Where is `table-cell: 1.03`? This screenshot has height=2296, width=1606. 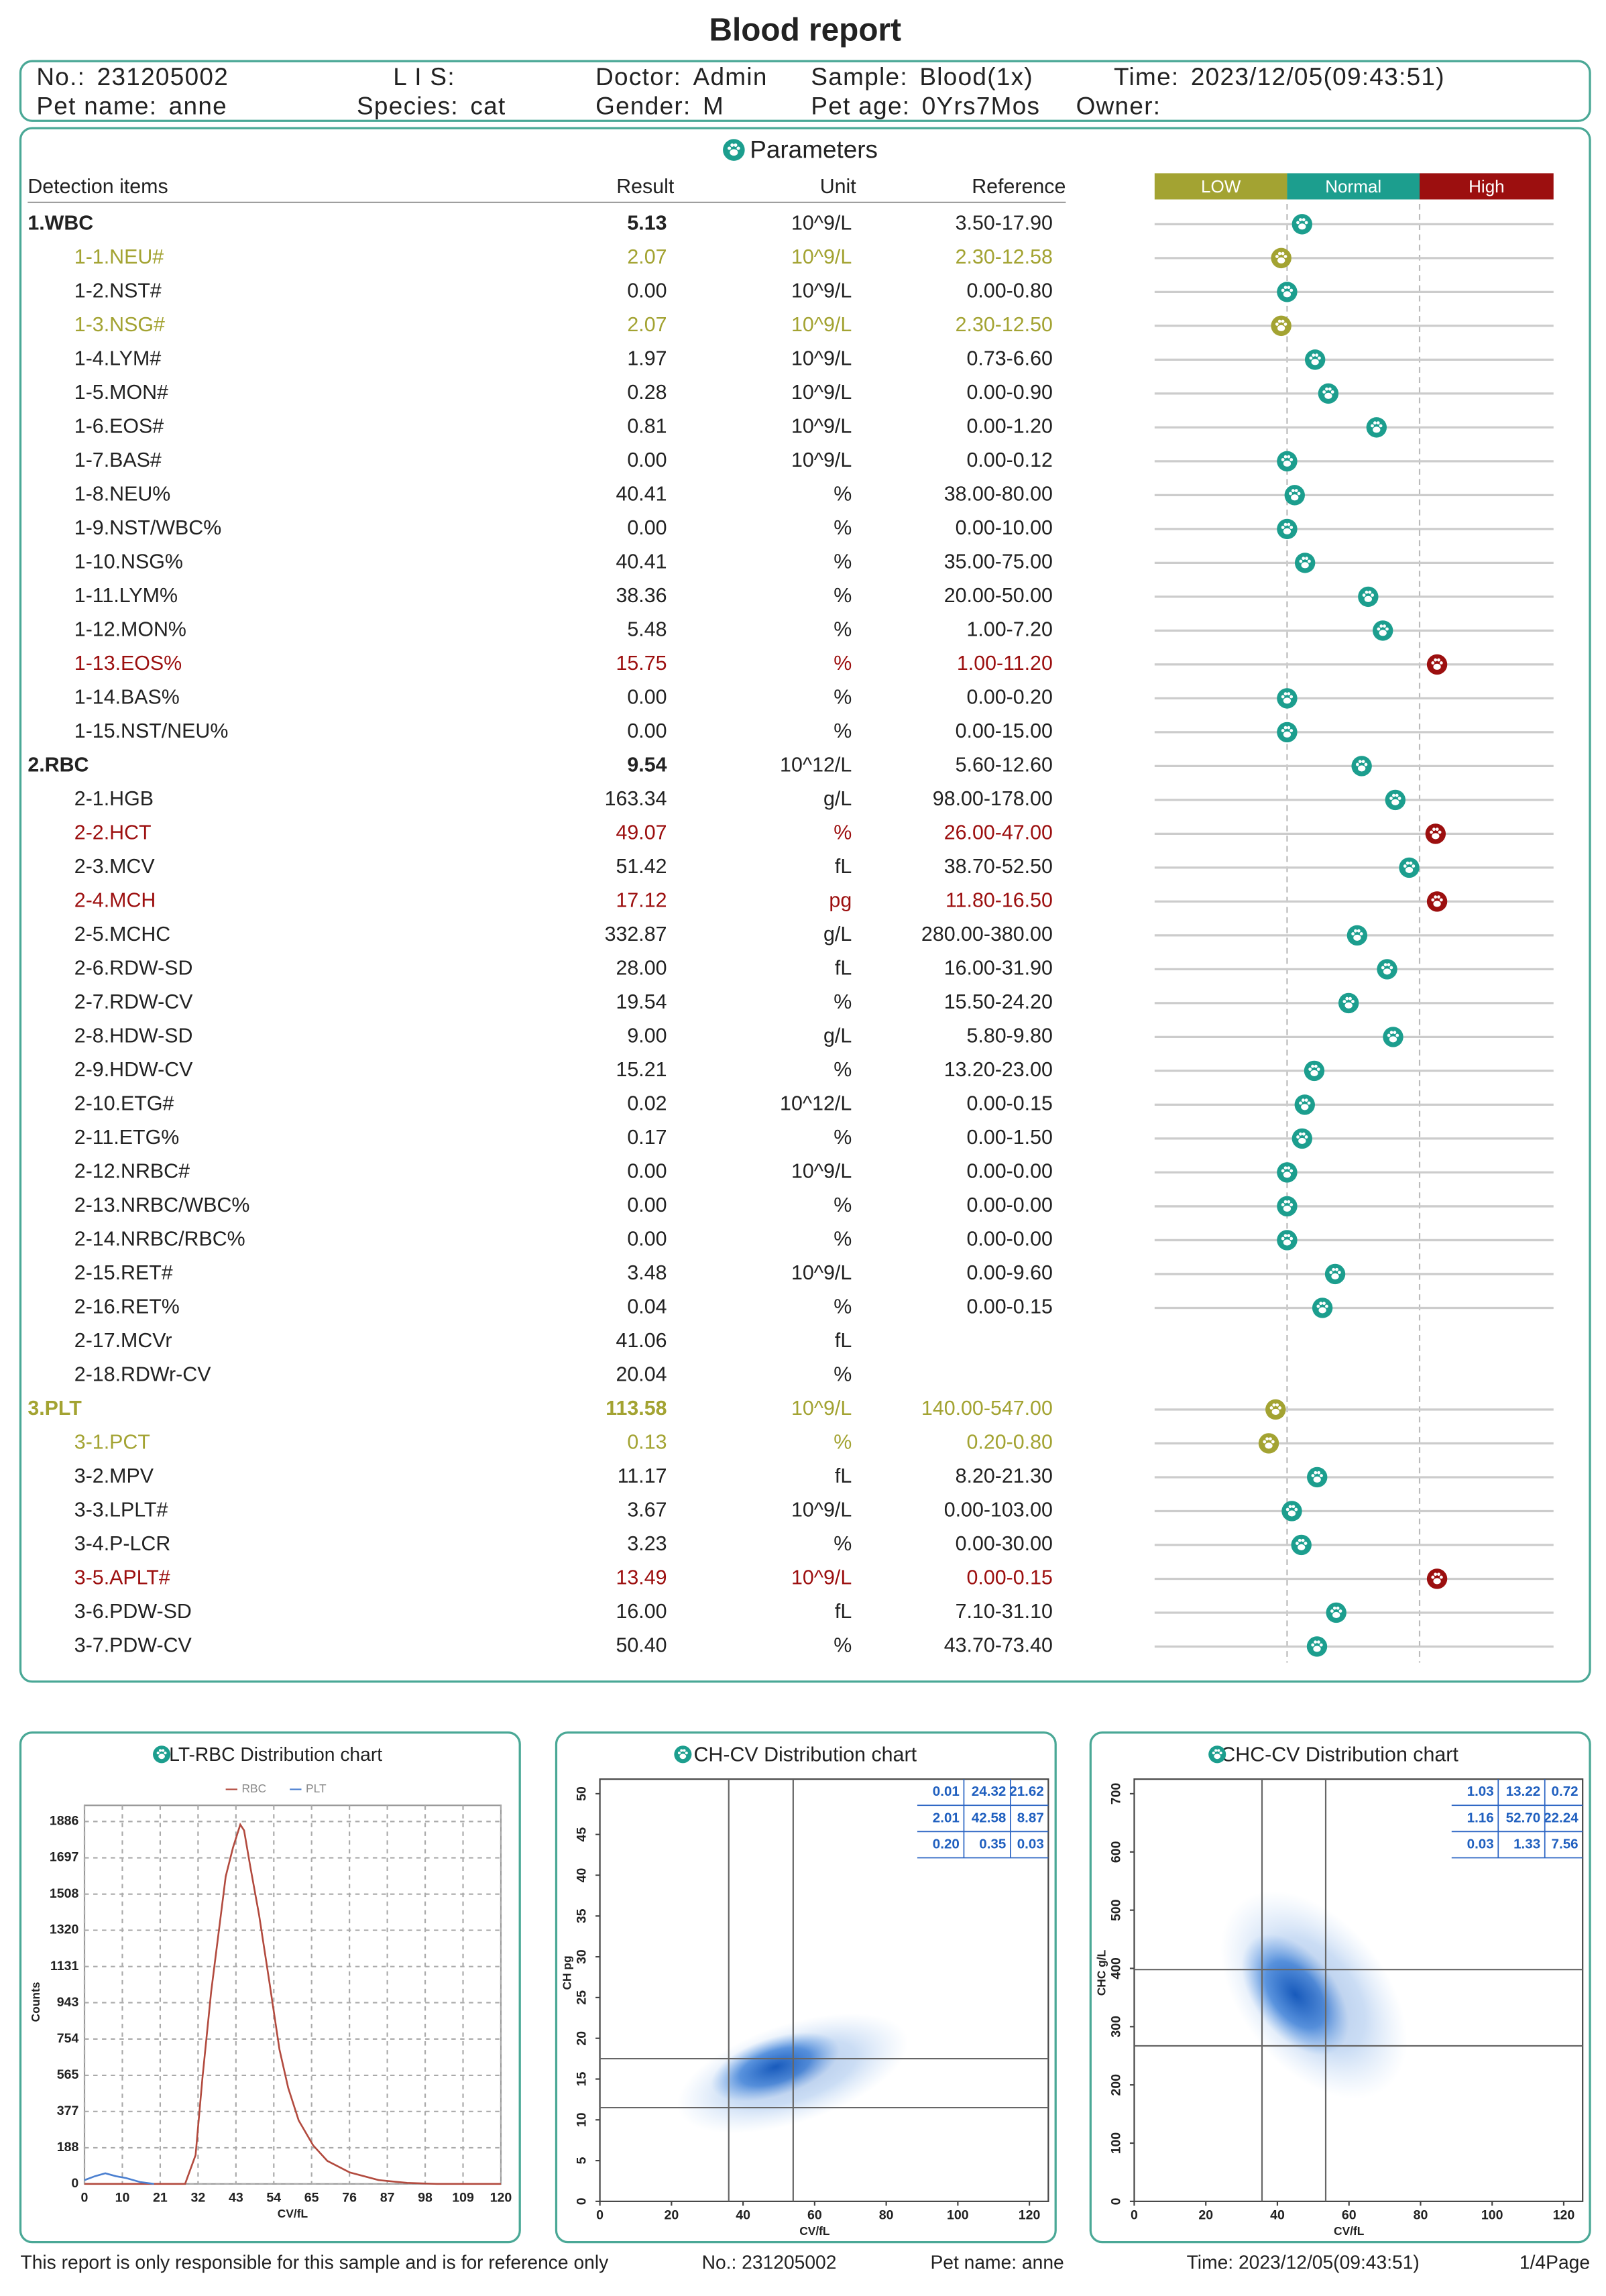 table-cell: 1.03 is located at coordinates (1480, 1791).